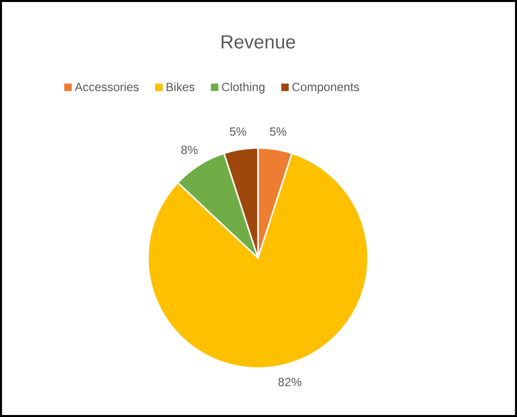 The image size is (517, 417). What do you see at coordinates (290, 382) in the screenshot?
I see `data-label: 82%` at bounding box center [290, 382].